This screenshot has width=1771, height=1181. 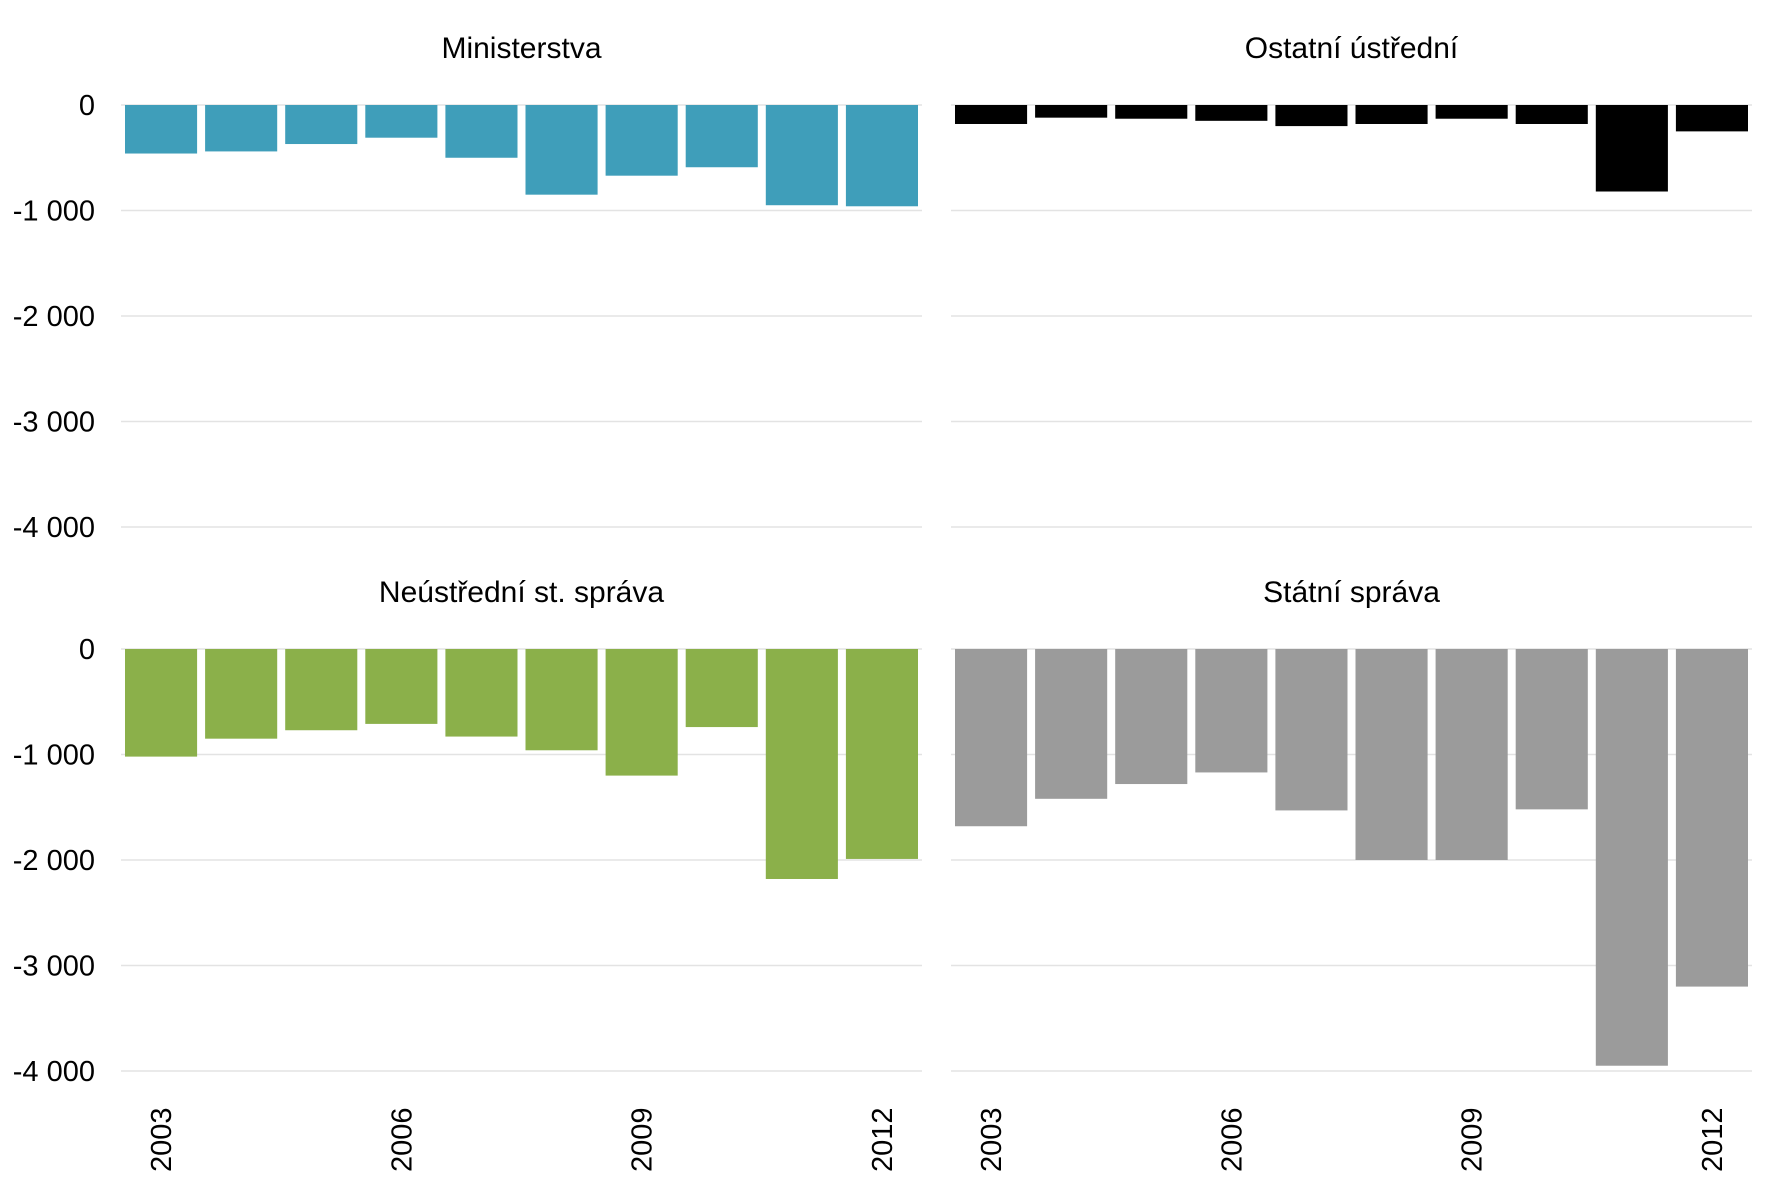 I want to click on panel-title: Neústřední st. správa, so click(x=521, y=592).